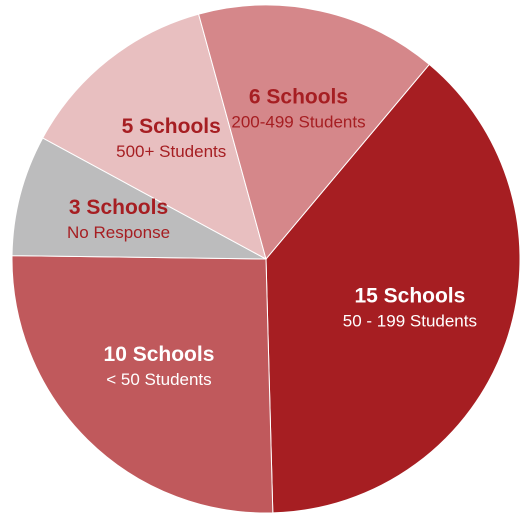  I want to click on slice-category-label: No Response, so click(118, 232).